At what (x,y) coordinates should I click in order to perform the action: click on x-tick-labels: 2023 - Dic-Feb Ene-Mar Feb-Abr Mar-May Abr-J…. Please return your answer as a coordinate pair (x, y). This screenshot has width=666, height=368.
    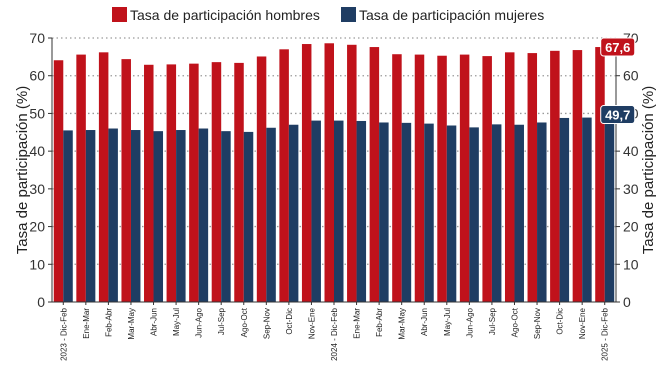
    Looking at the image, I should click on (334, 334).